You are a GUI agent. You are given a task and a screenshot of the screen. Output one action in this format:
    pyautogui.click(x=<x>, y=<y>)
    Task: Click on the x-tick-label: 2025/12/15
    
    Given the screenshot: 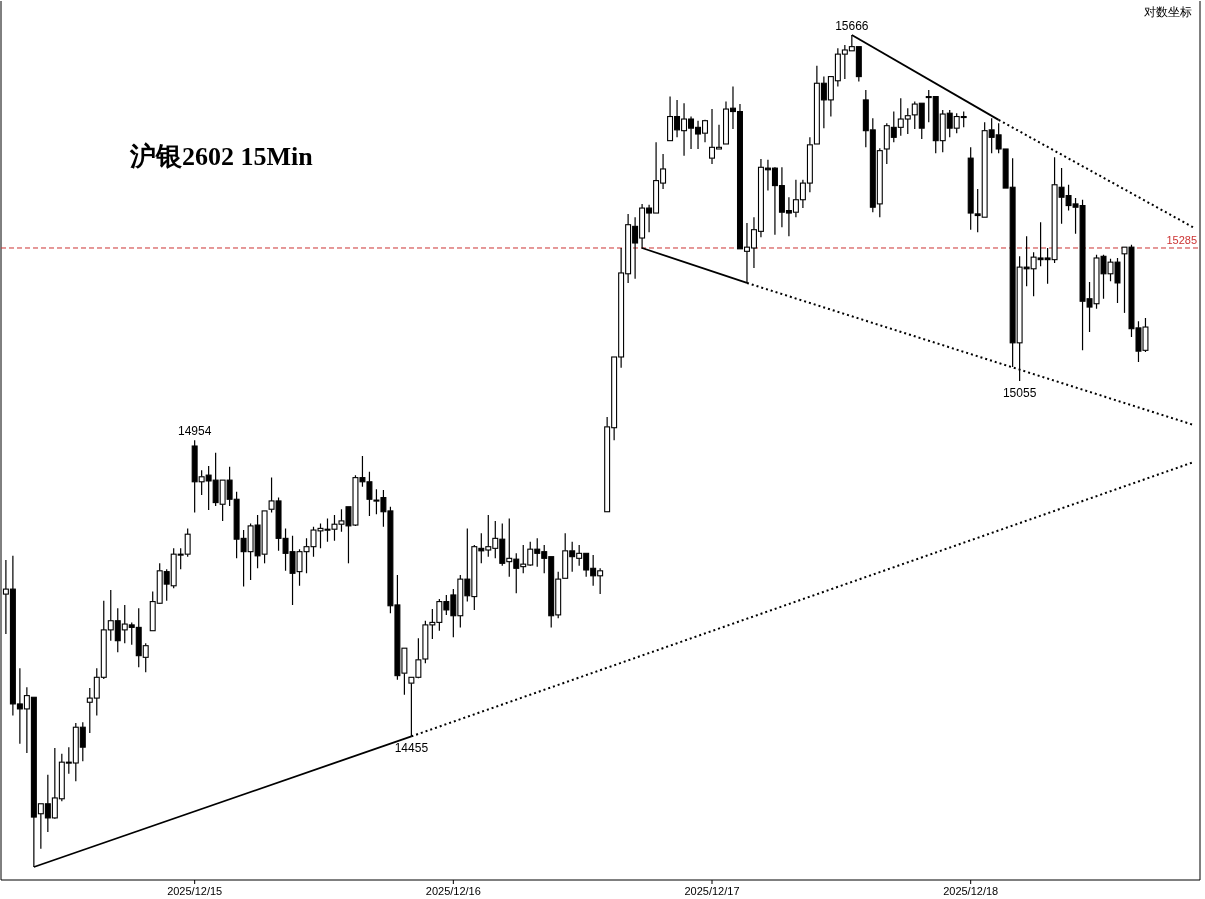 What is the action you would take?
    pyautogui.click(x=195, y=891)
    